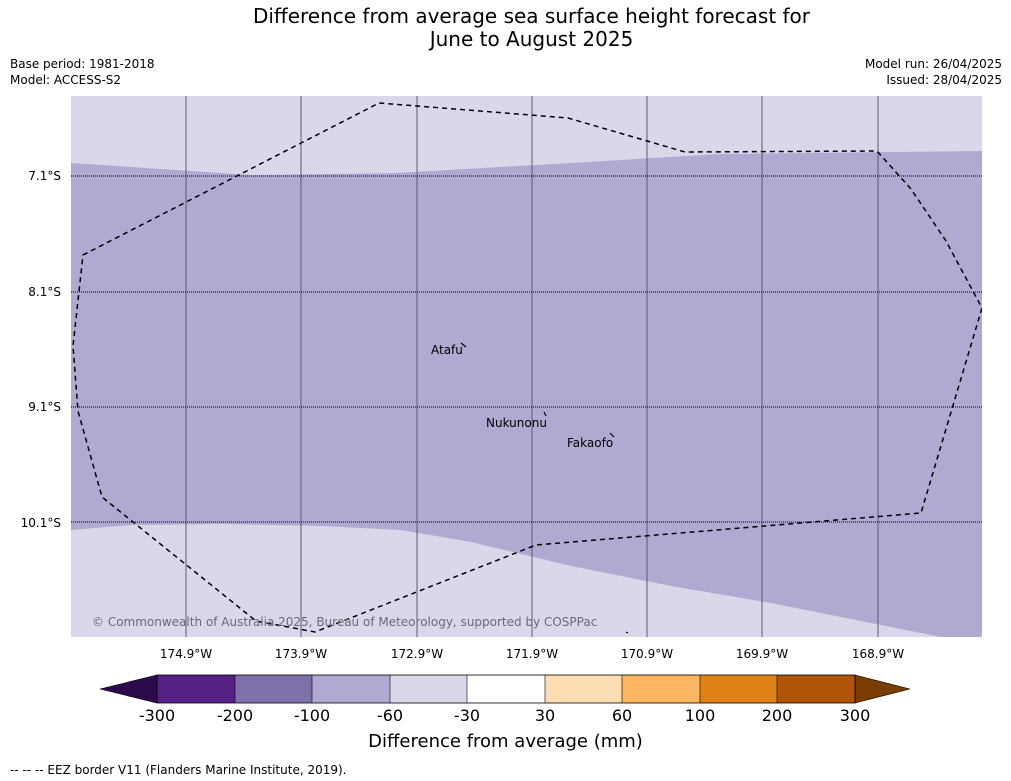  Describe the element at coordinates (66, 80) in the screenshot. I see `model-name: Model: ACCESS-S2` at that location.